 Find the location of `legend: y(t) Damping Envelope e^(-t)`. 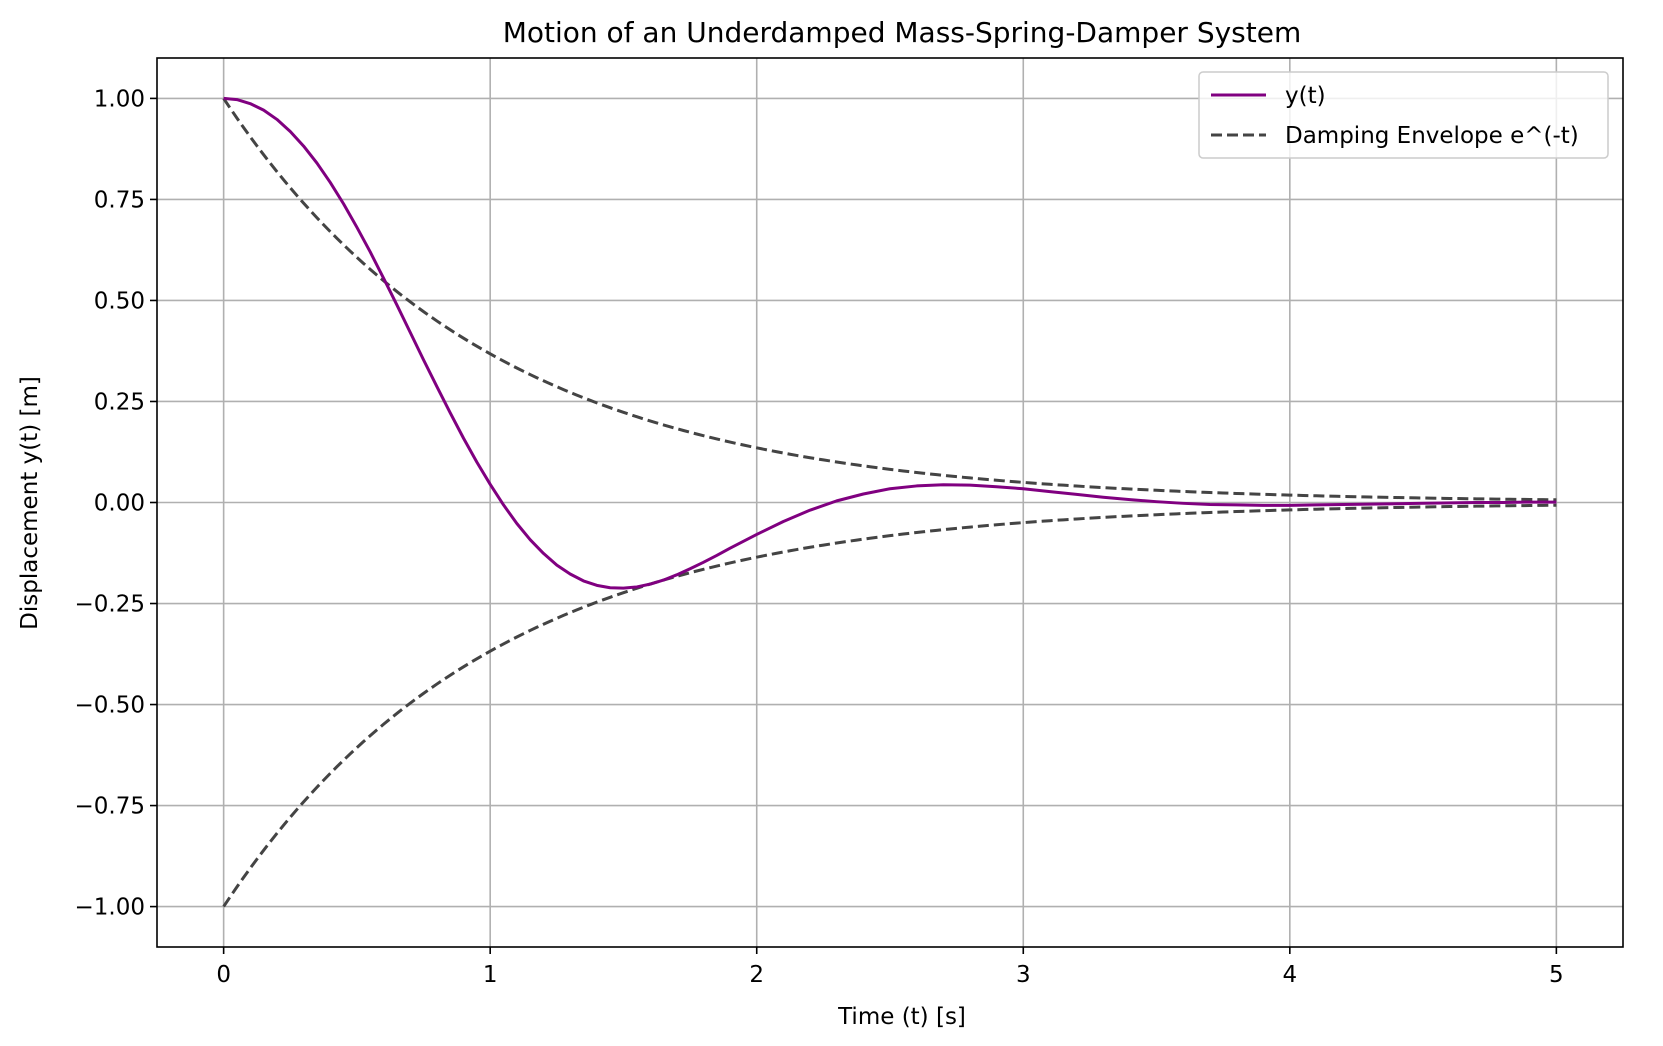

legend: y(t) Damping Envelope e^(-t) is located at coordinates (1403, 115).